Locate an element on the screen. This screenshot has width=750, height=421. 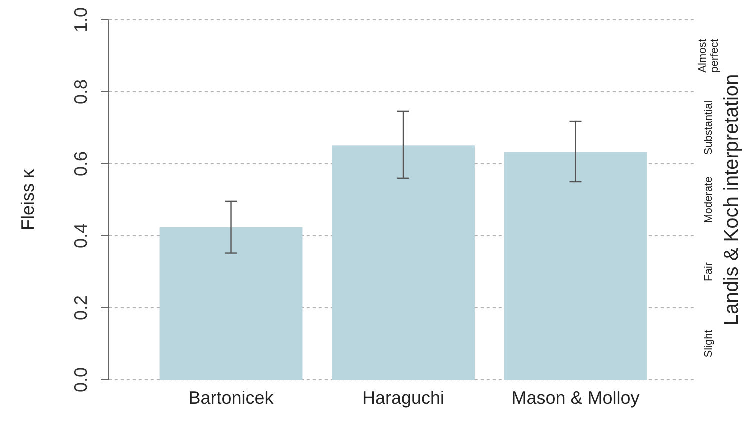
y-axis-title: Fleiss κ is located at coordinates (28, 199).